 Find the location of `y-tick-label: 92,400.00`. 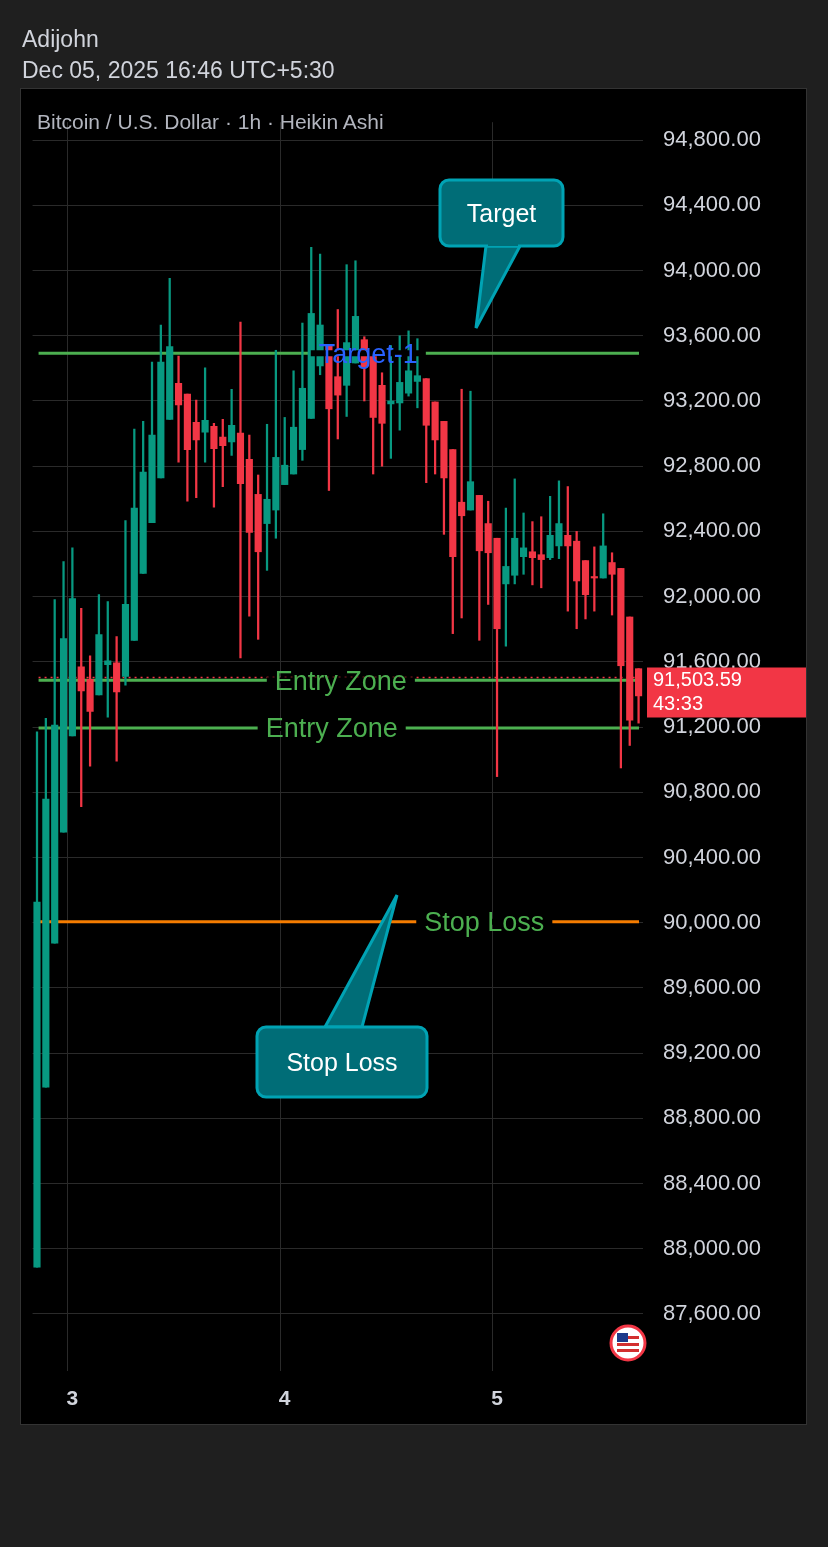

y-tick-label: 92,400.00 is located at coordinates (712, 530).